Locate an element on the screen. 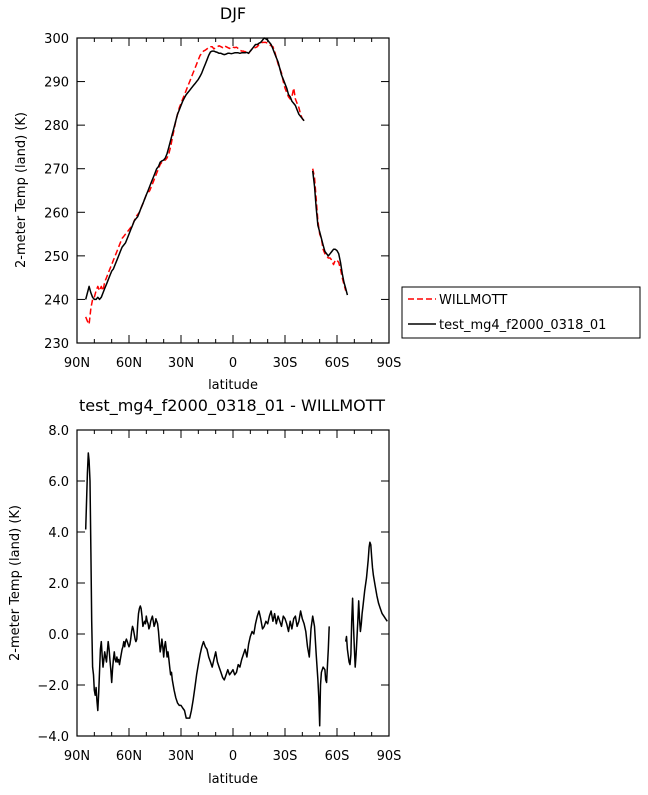  bottom-x-tick-label: 90S is located at coordinates (389, 756).